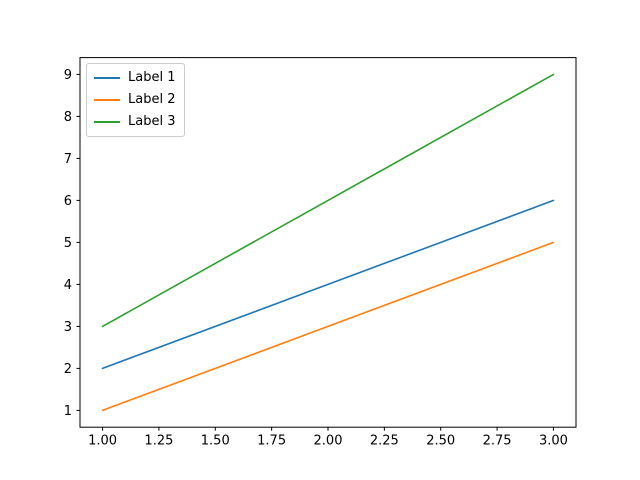 This screenshot has width=640, height=480. What do you see at coordinates (215, 441) in the screenshot?
I see `x-tick-label: 1.50` at bounding box center [215, 441].